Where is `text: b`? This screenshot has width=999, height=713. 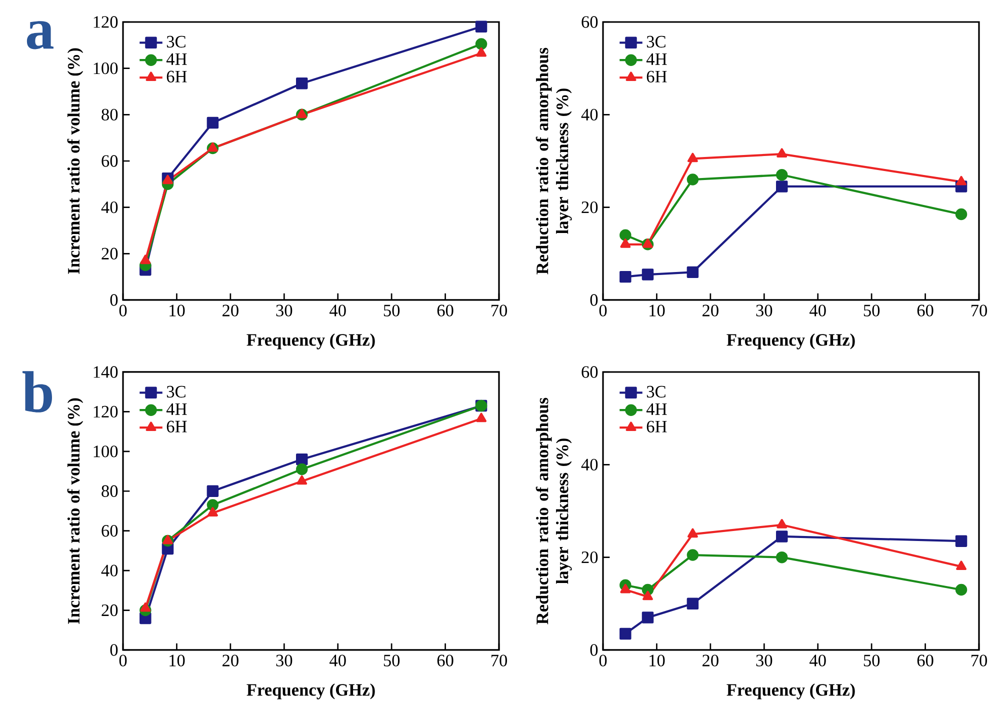 text: b is located at coordinates (37, 391).